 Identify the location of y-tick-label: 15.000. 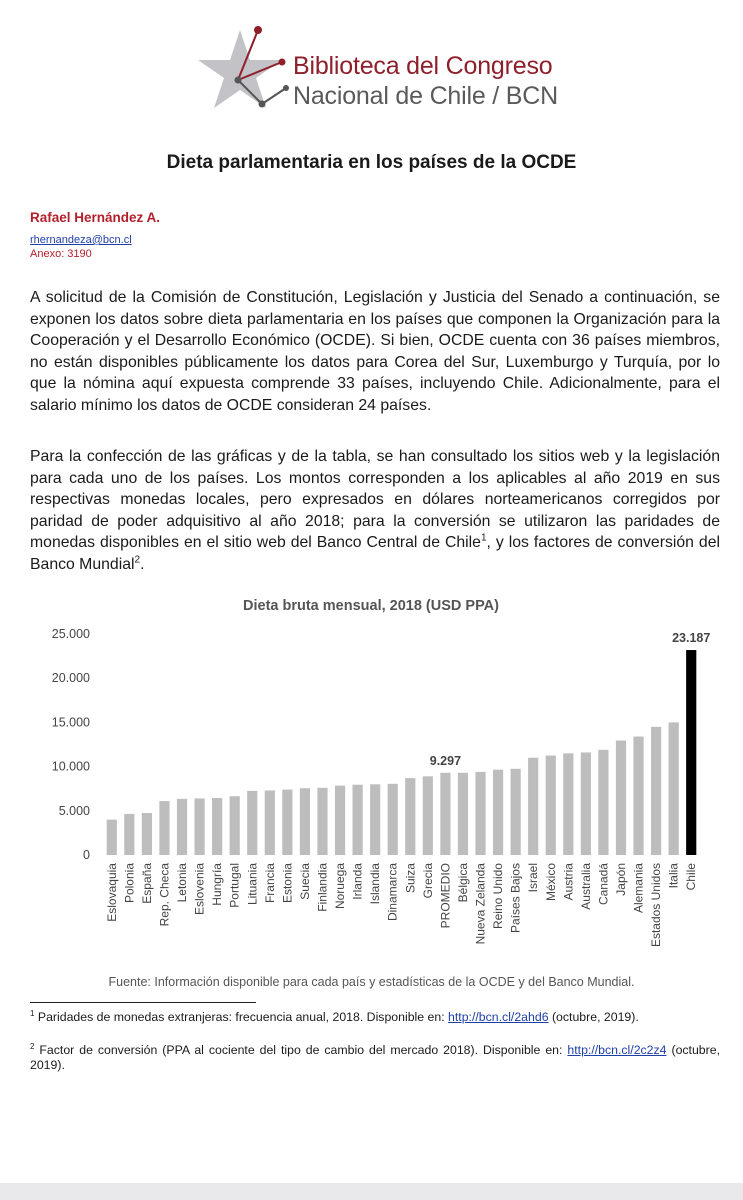
(71, 722).